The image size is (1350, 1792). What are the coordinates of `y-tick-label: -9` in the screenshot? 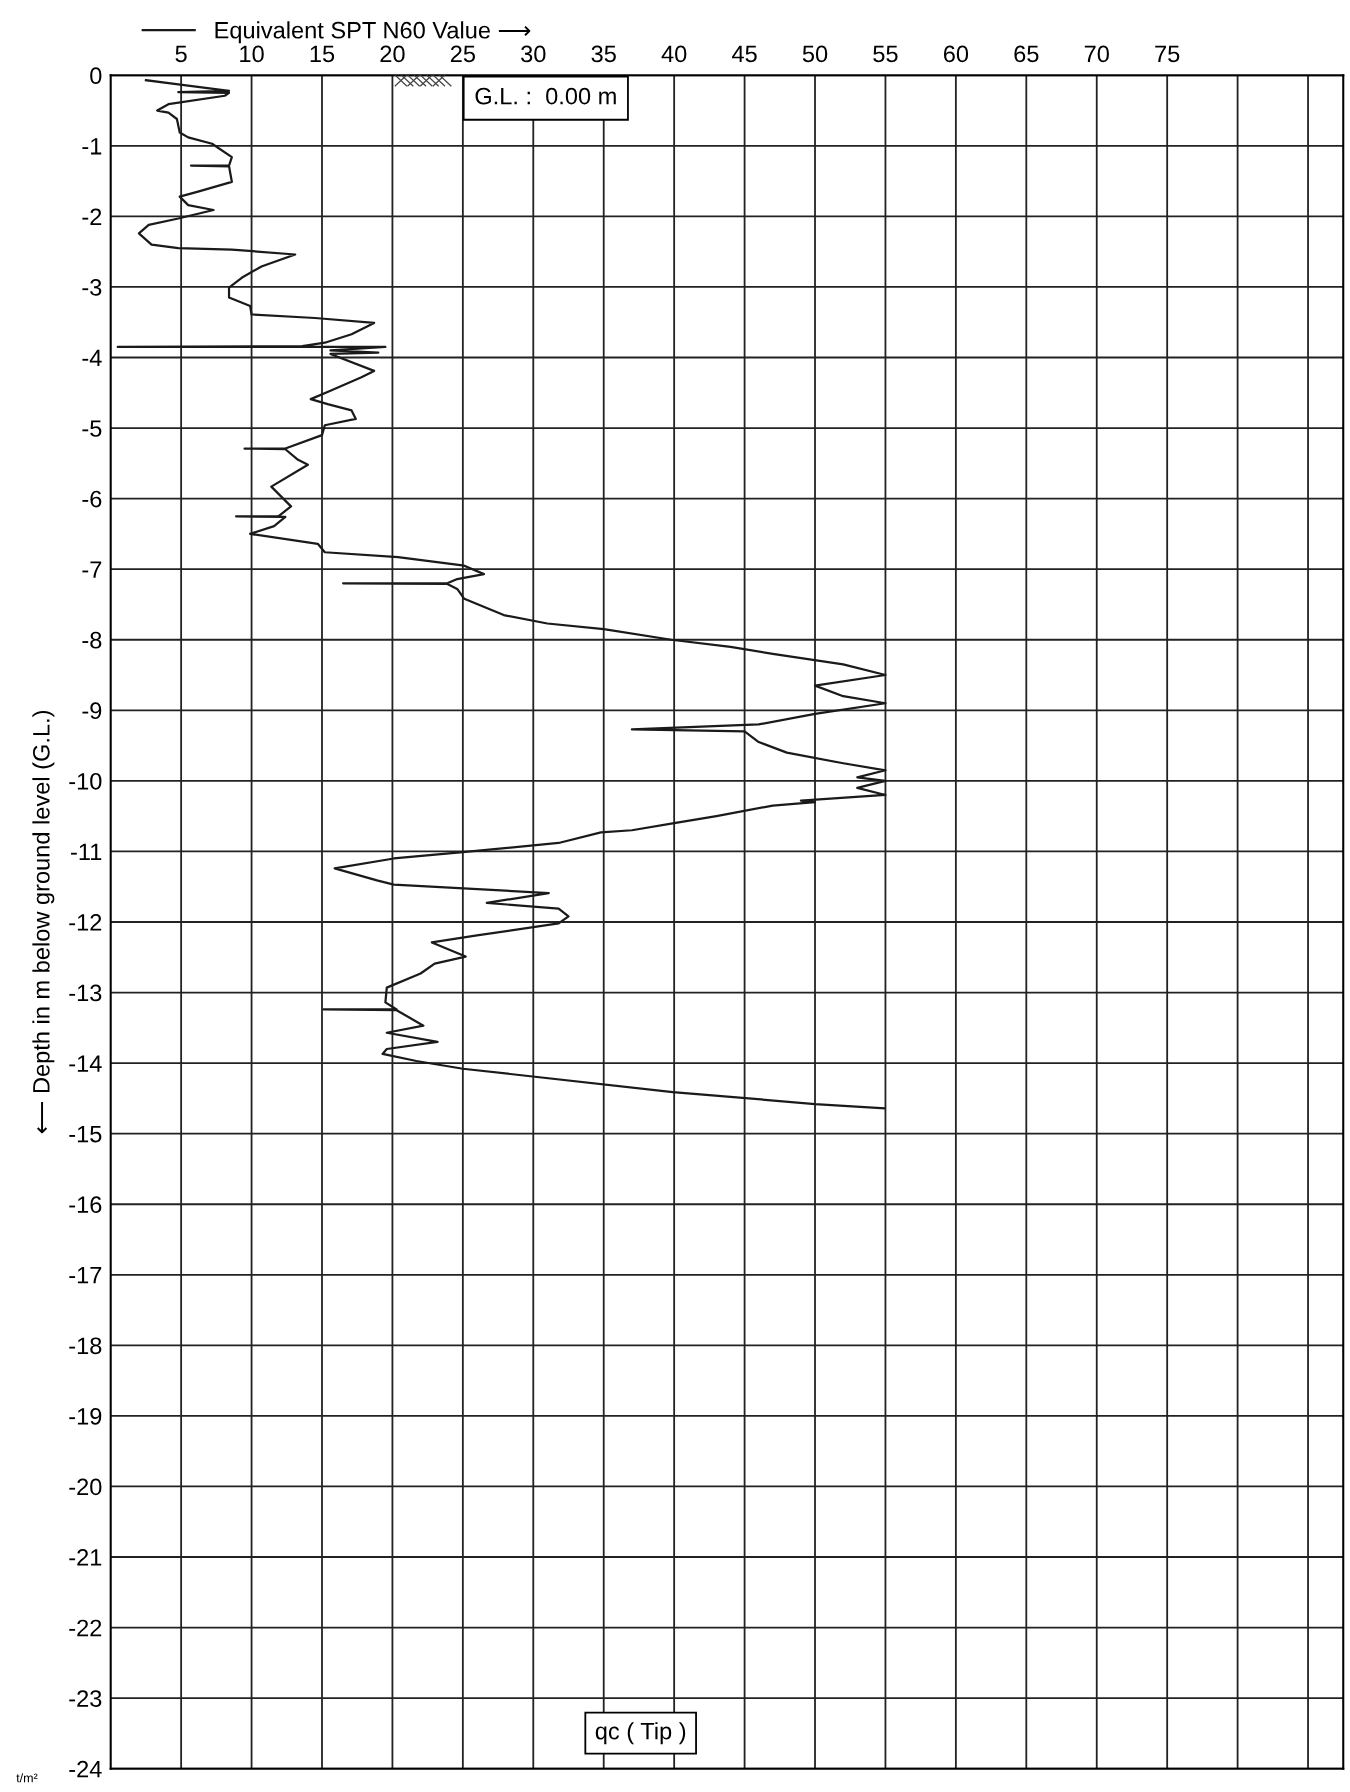 It's located at (92, 711).